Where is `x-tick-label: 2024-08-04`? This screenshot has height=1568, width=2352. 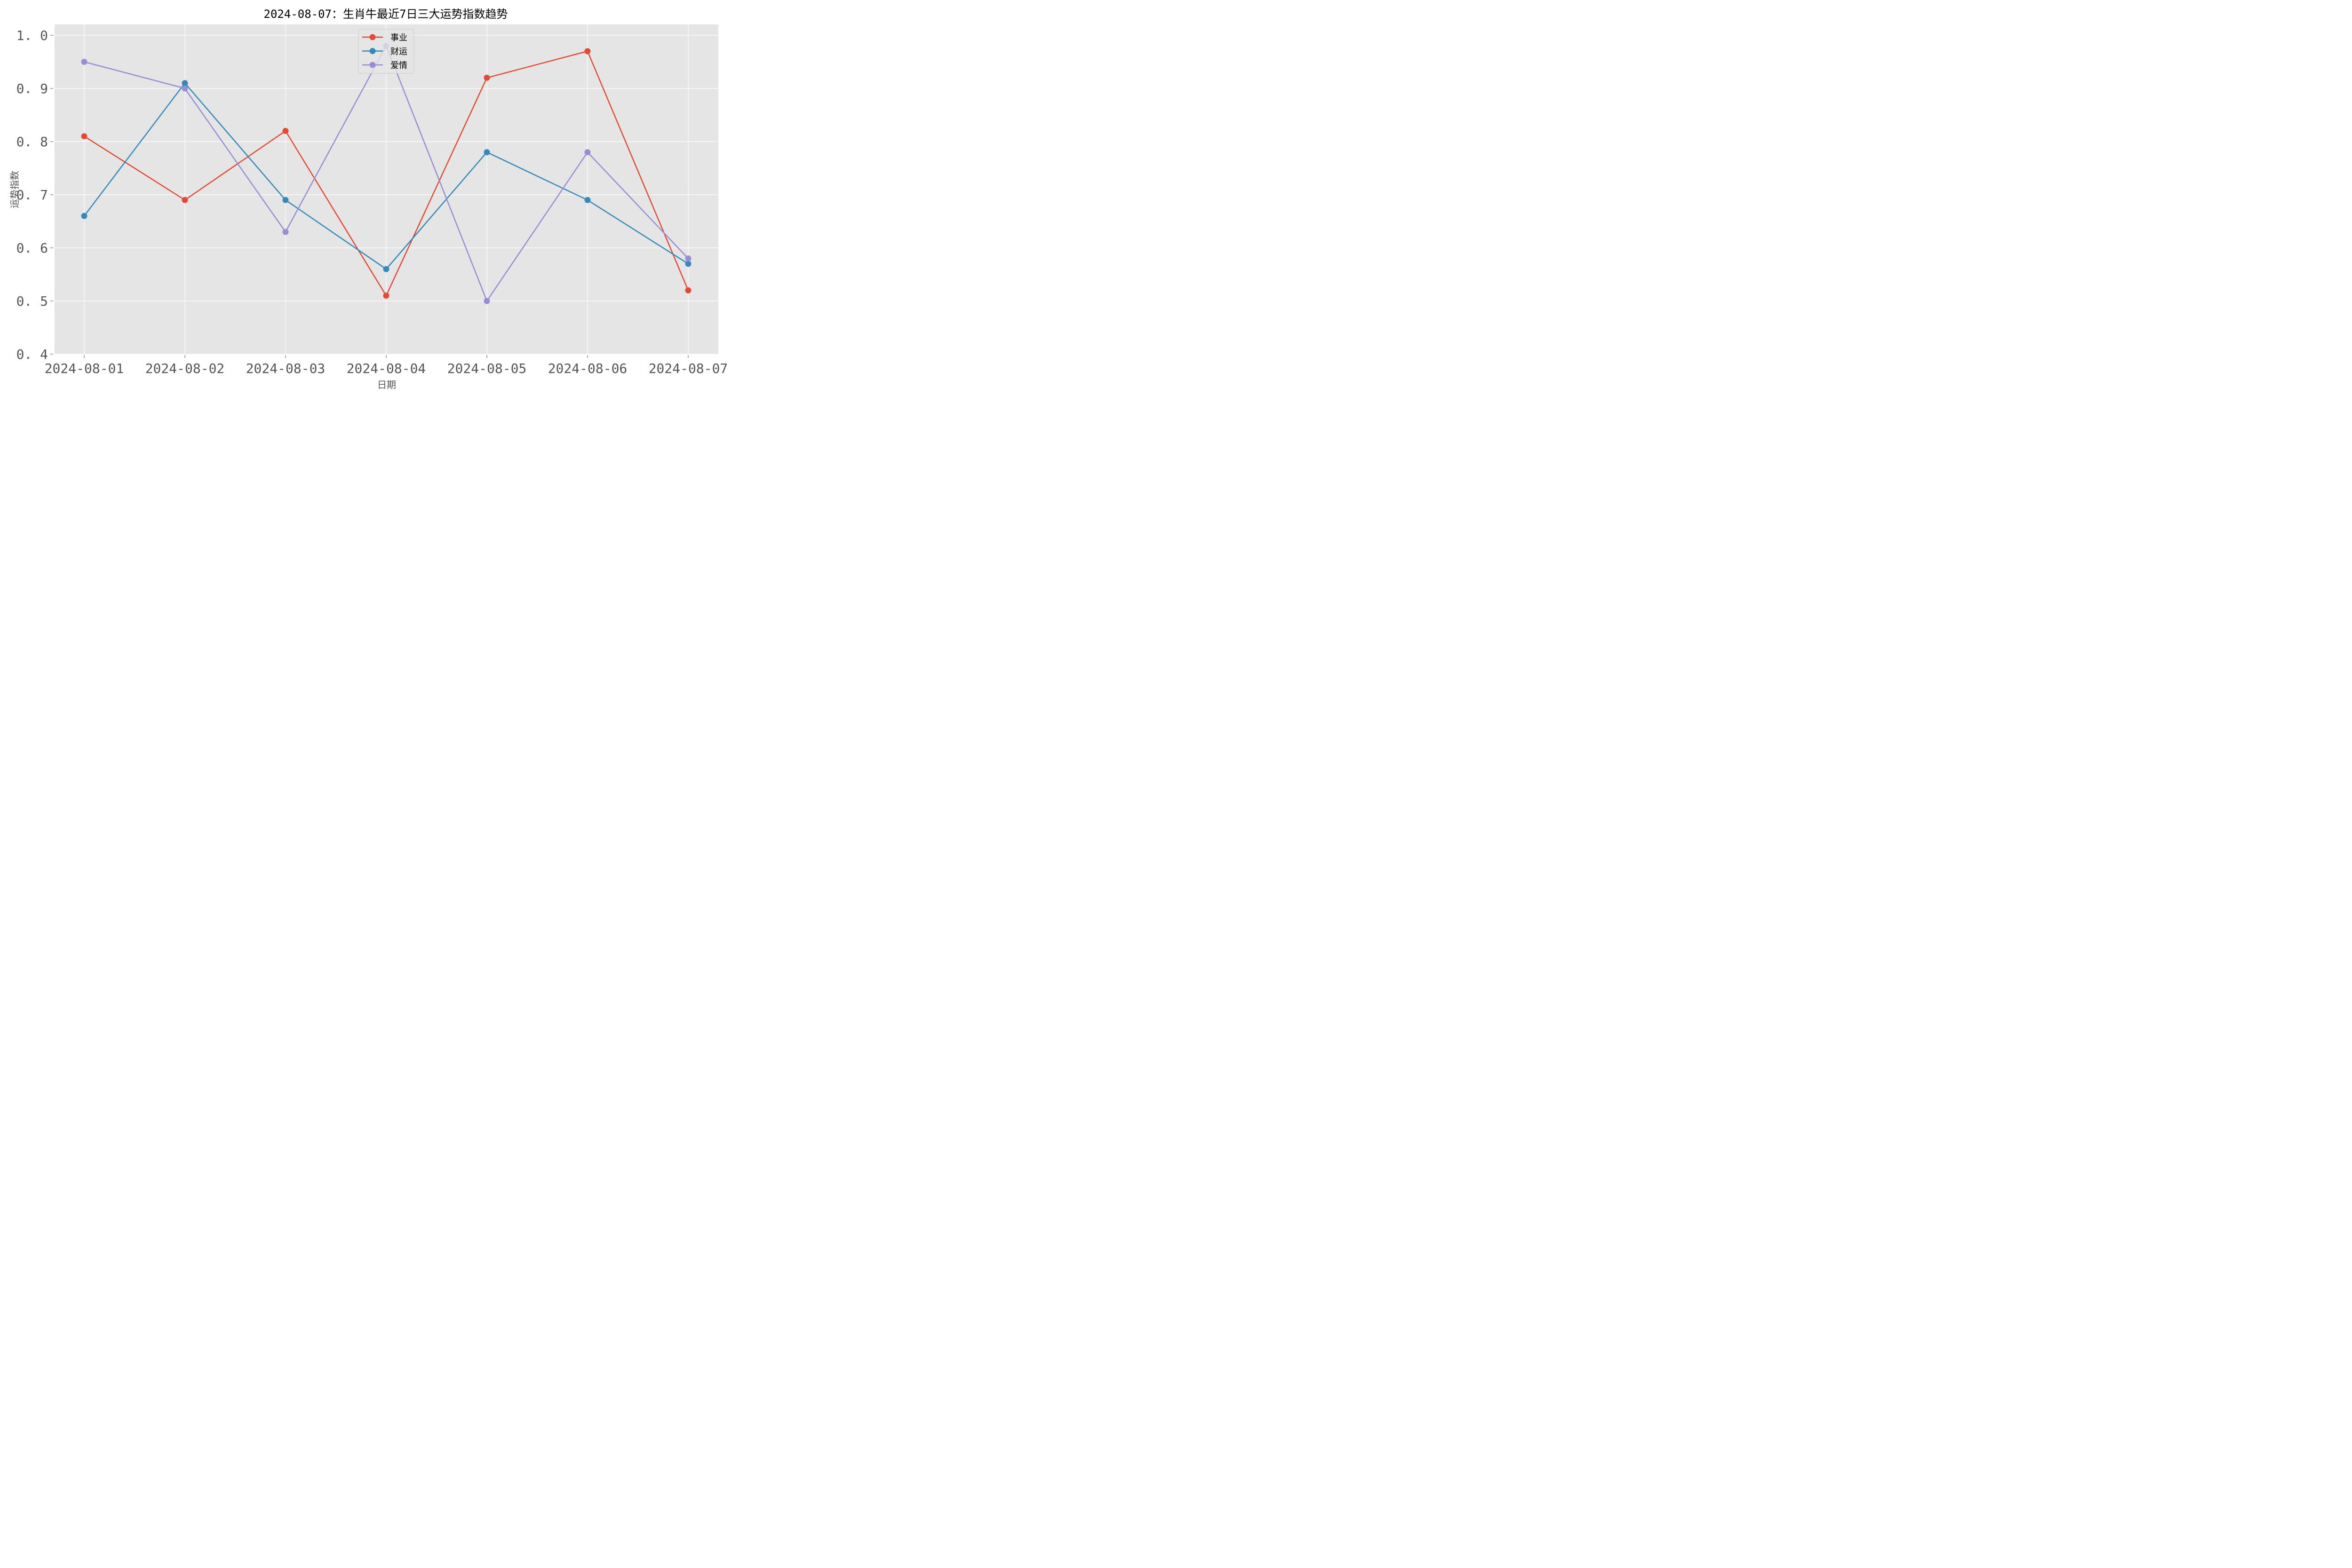
x-tick-label: 2024-08-04 is located at coordinates (386, 368).